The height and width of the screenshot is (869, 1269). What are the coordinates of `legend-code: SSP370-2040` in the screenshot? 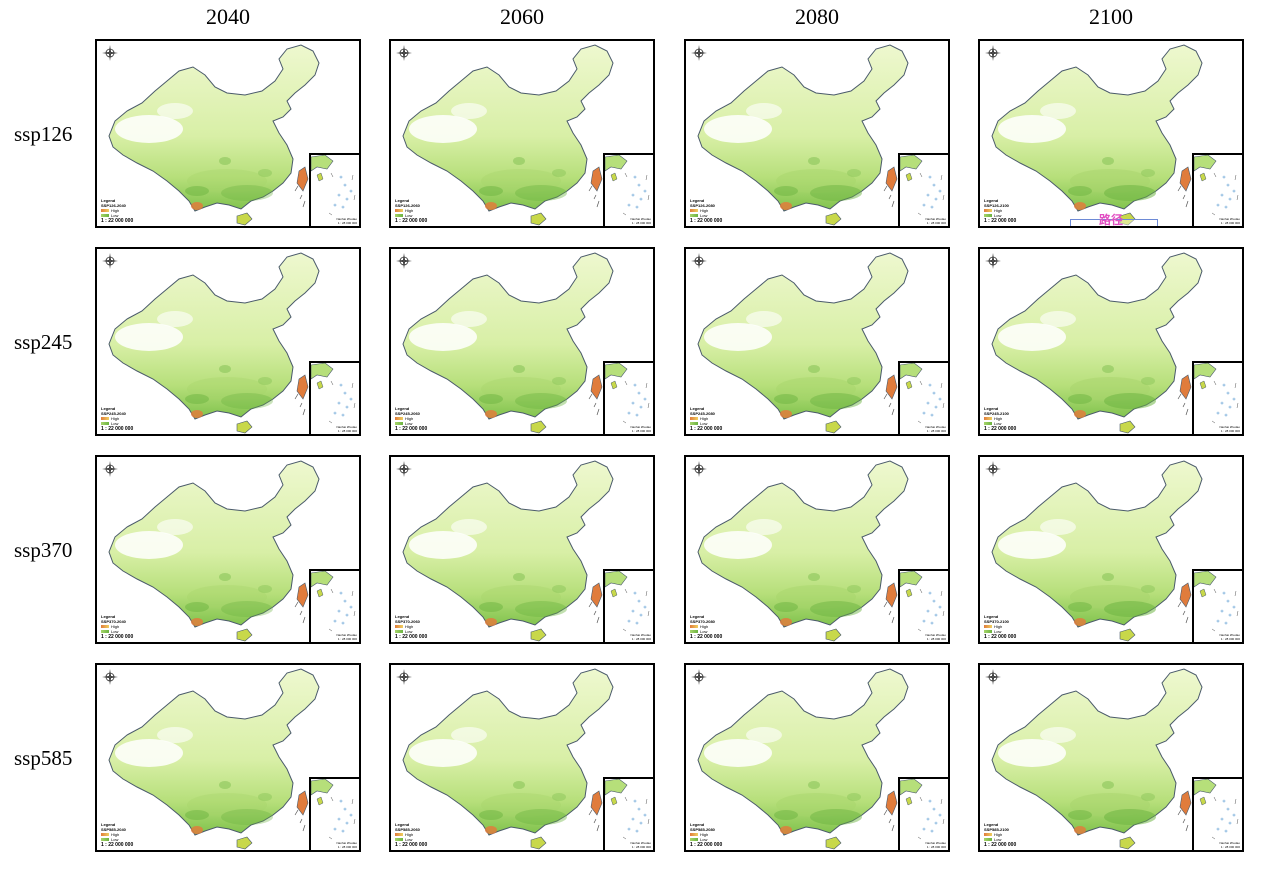 It's located at (113, 621).